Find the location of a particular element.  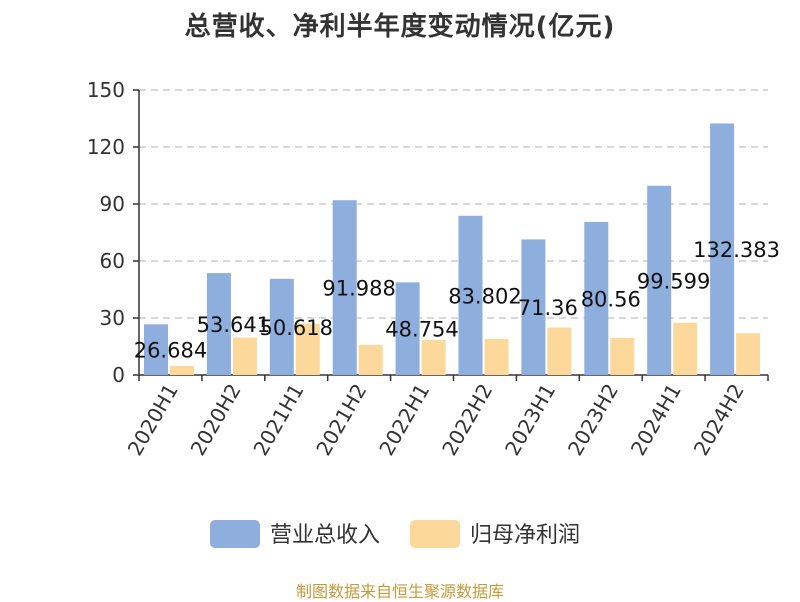

revenue-data-label: 48.754 is located at coordinates (421, 330).